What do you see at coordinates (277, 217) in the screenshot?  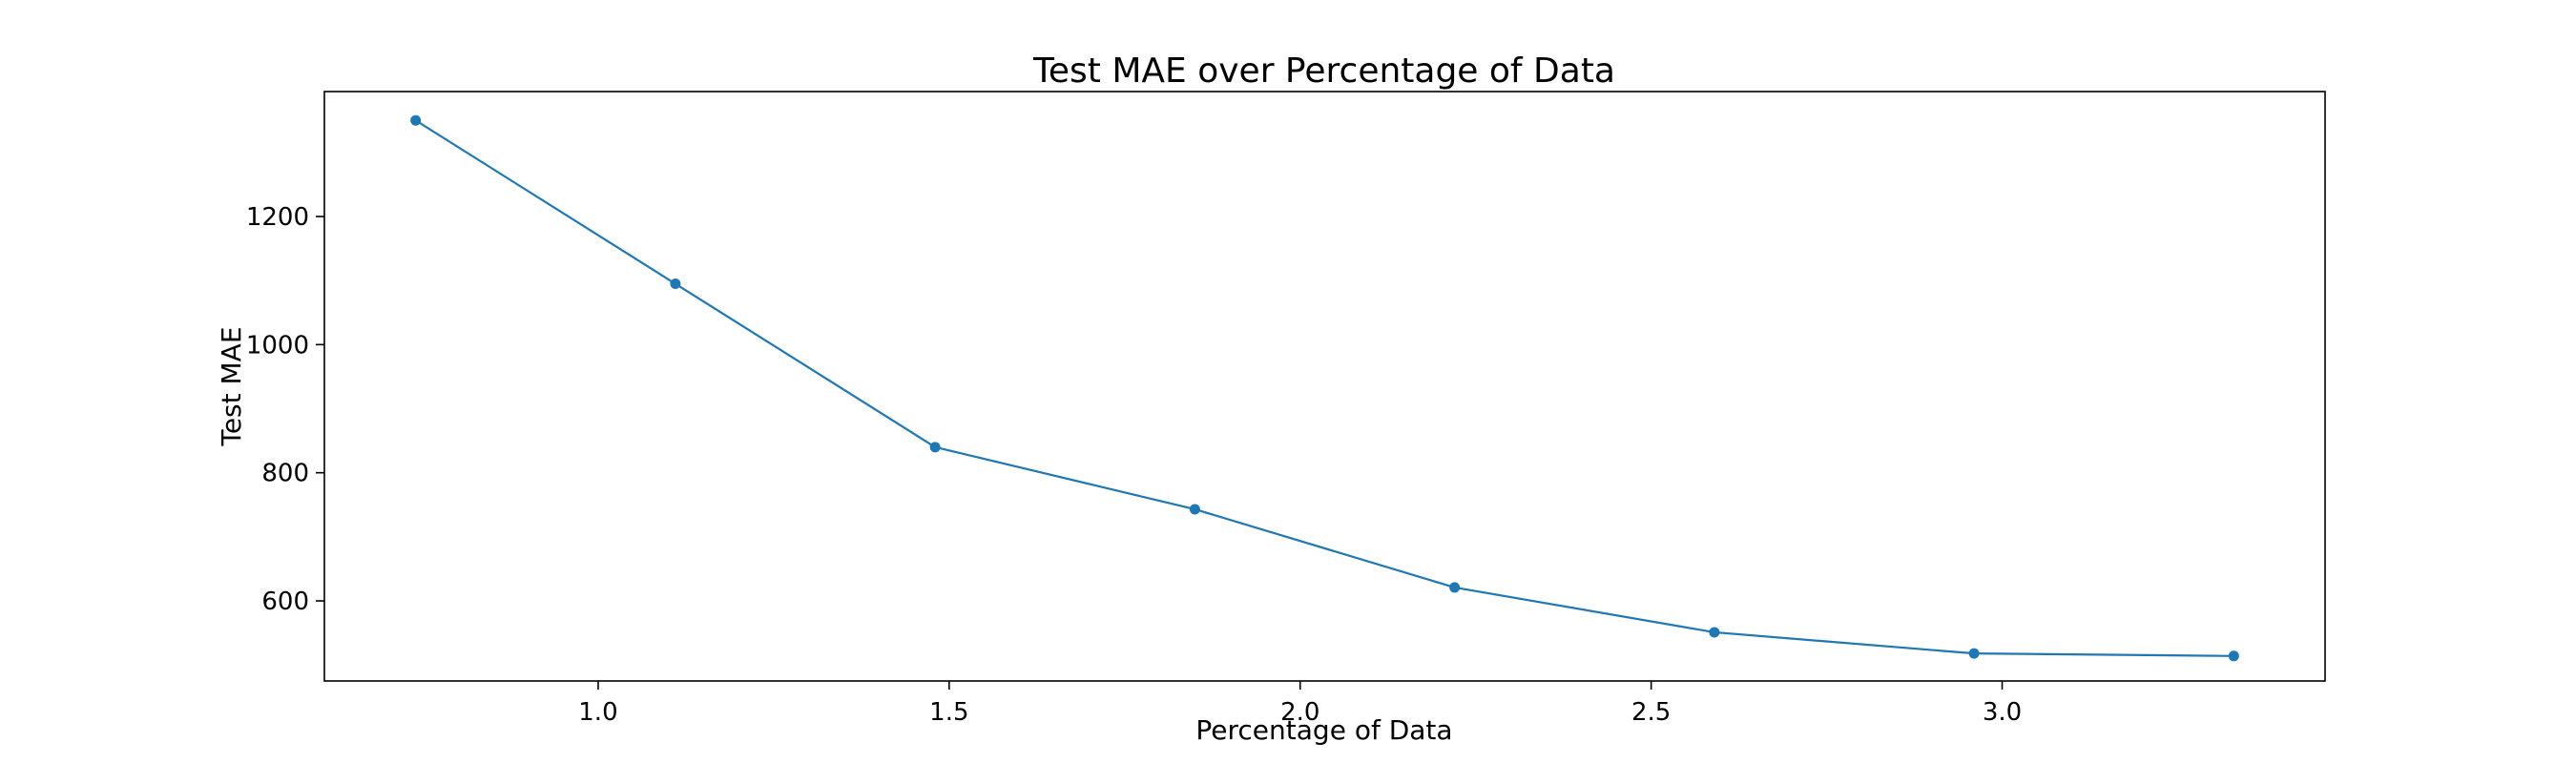 I see `y-tick-label: 1200` at bounding box center [277, 217].